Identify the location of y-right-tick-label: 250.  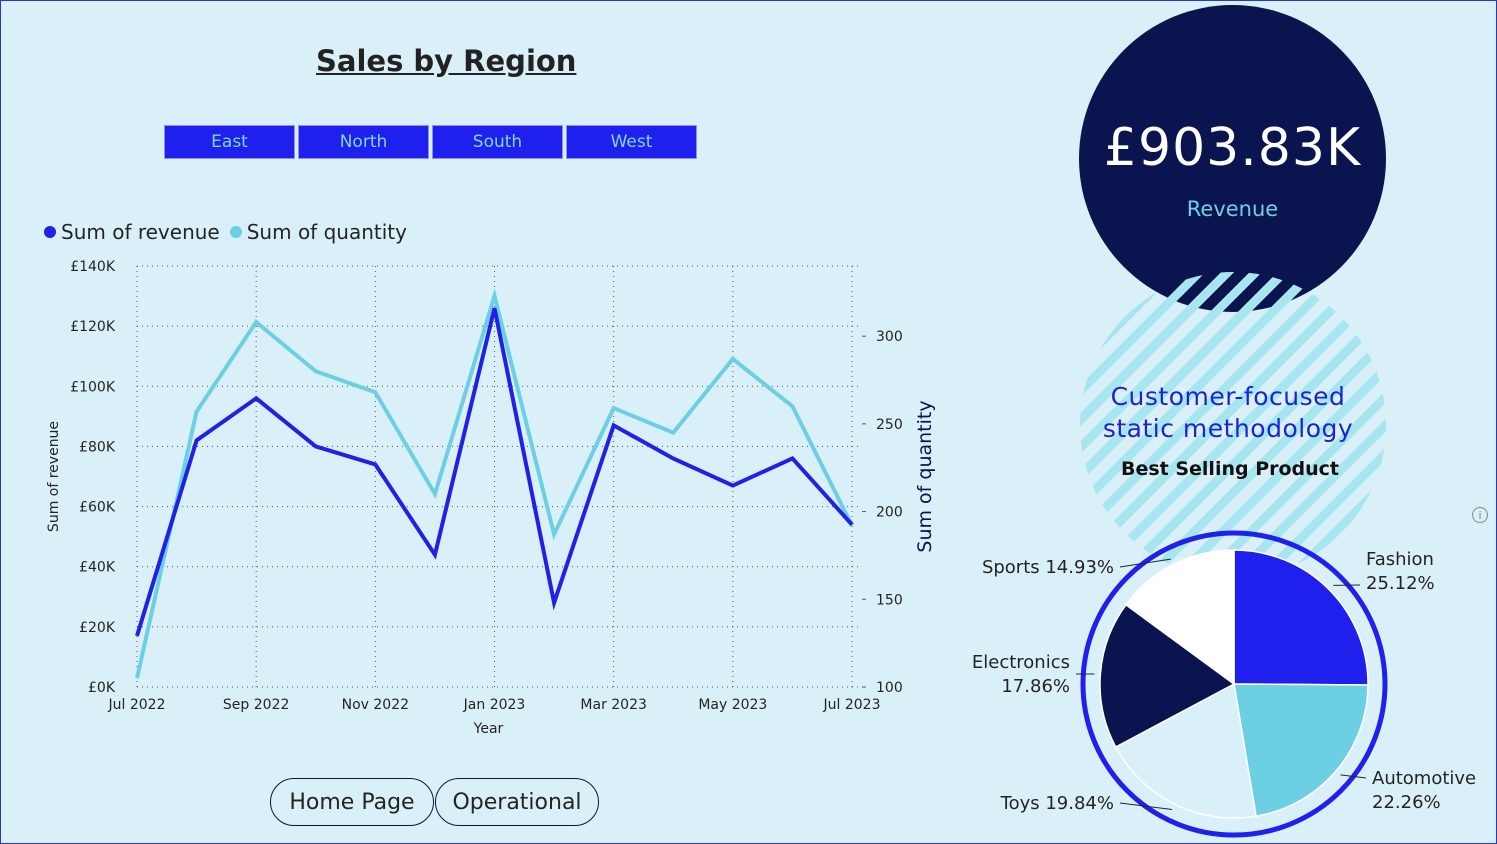
(889, 425).